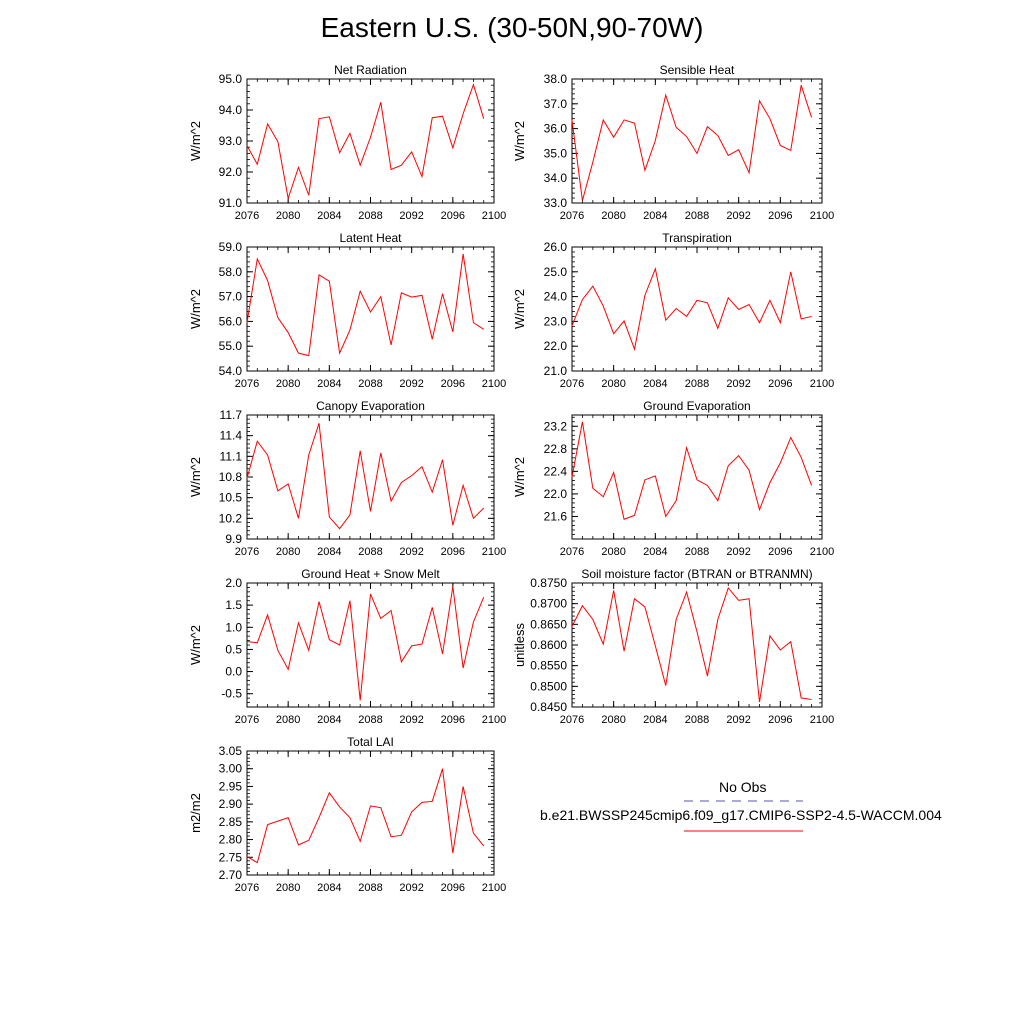  What do you see at coordinates (370, 406) in the screenshot?
I see `panel-title: Canopy Evaporation` at bounding box center [370, 406].